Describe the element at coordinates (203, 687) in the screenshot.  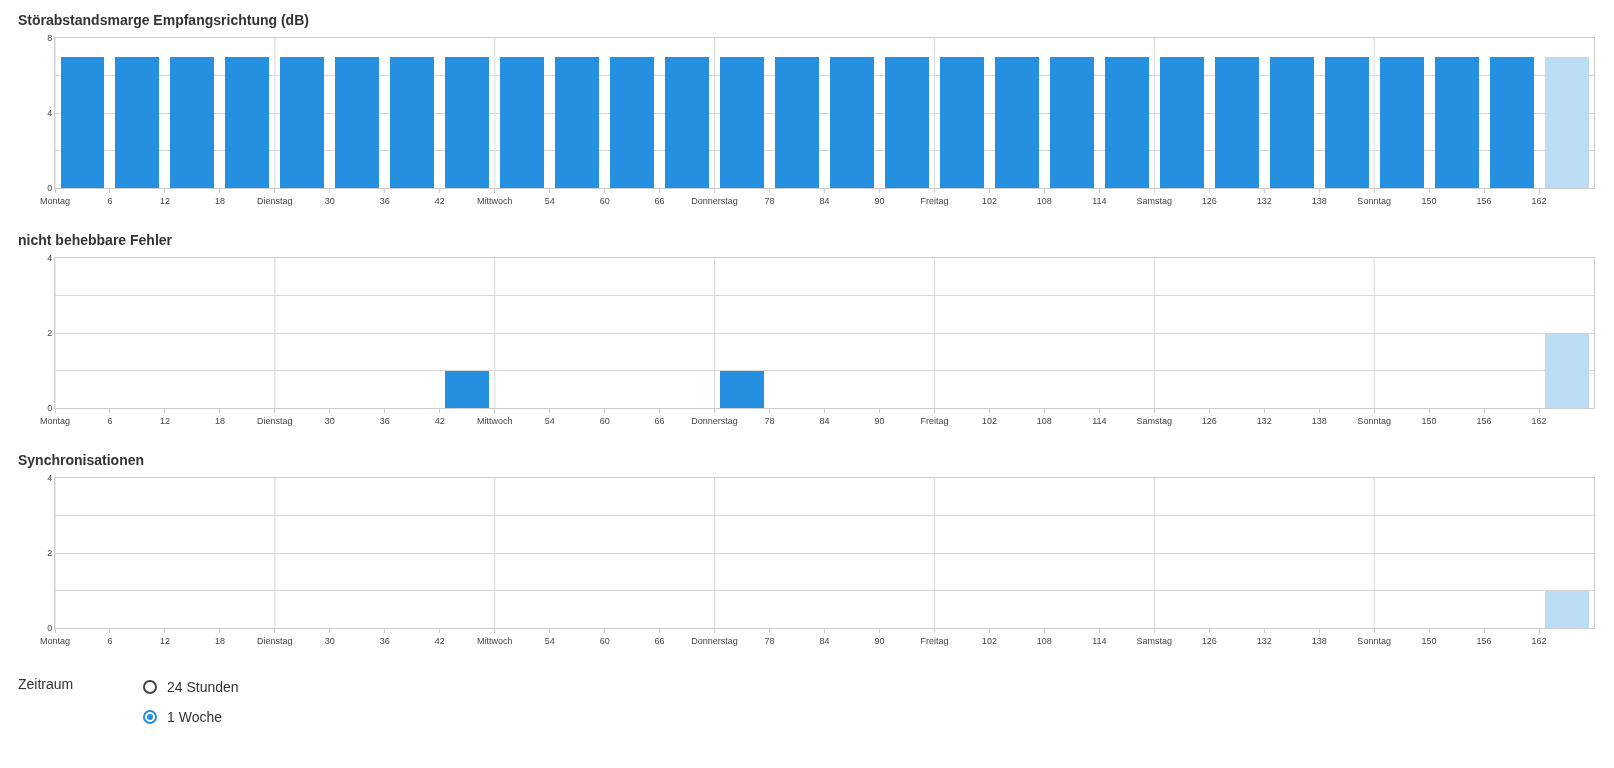
I see `text: 24 Stunden` at that location.